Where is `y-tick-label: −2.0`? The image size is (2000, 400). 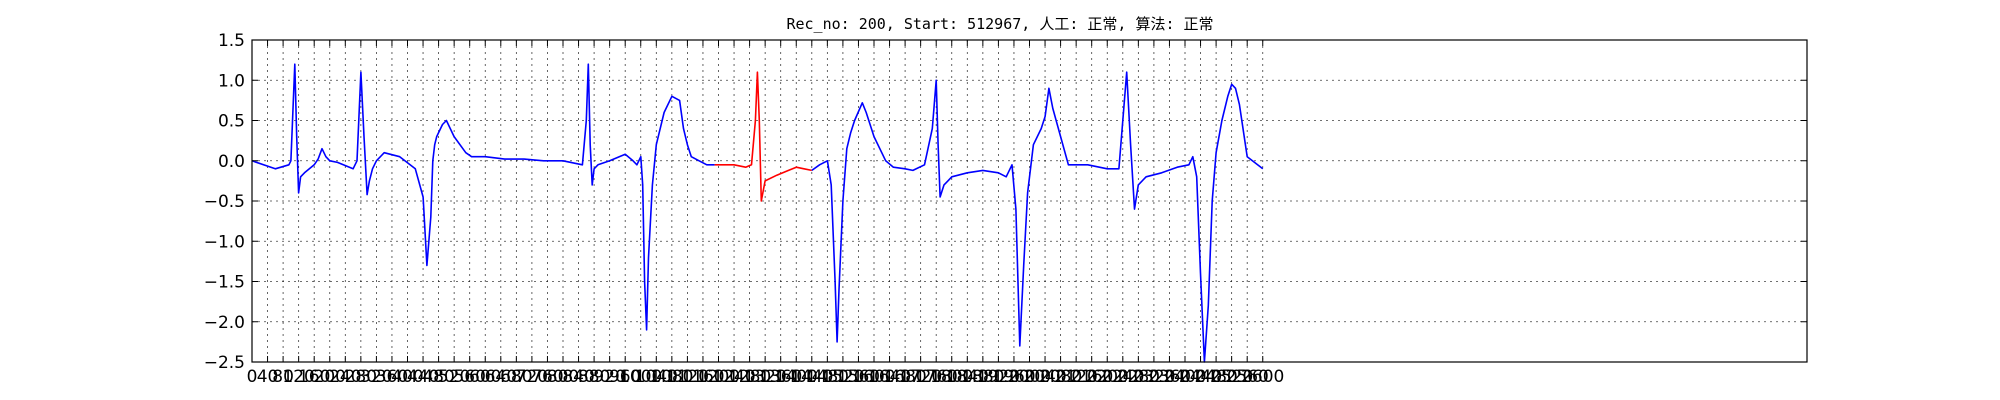
y-tick-label: −2.0 is located at coordinates (224, 323).